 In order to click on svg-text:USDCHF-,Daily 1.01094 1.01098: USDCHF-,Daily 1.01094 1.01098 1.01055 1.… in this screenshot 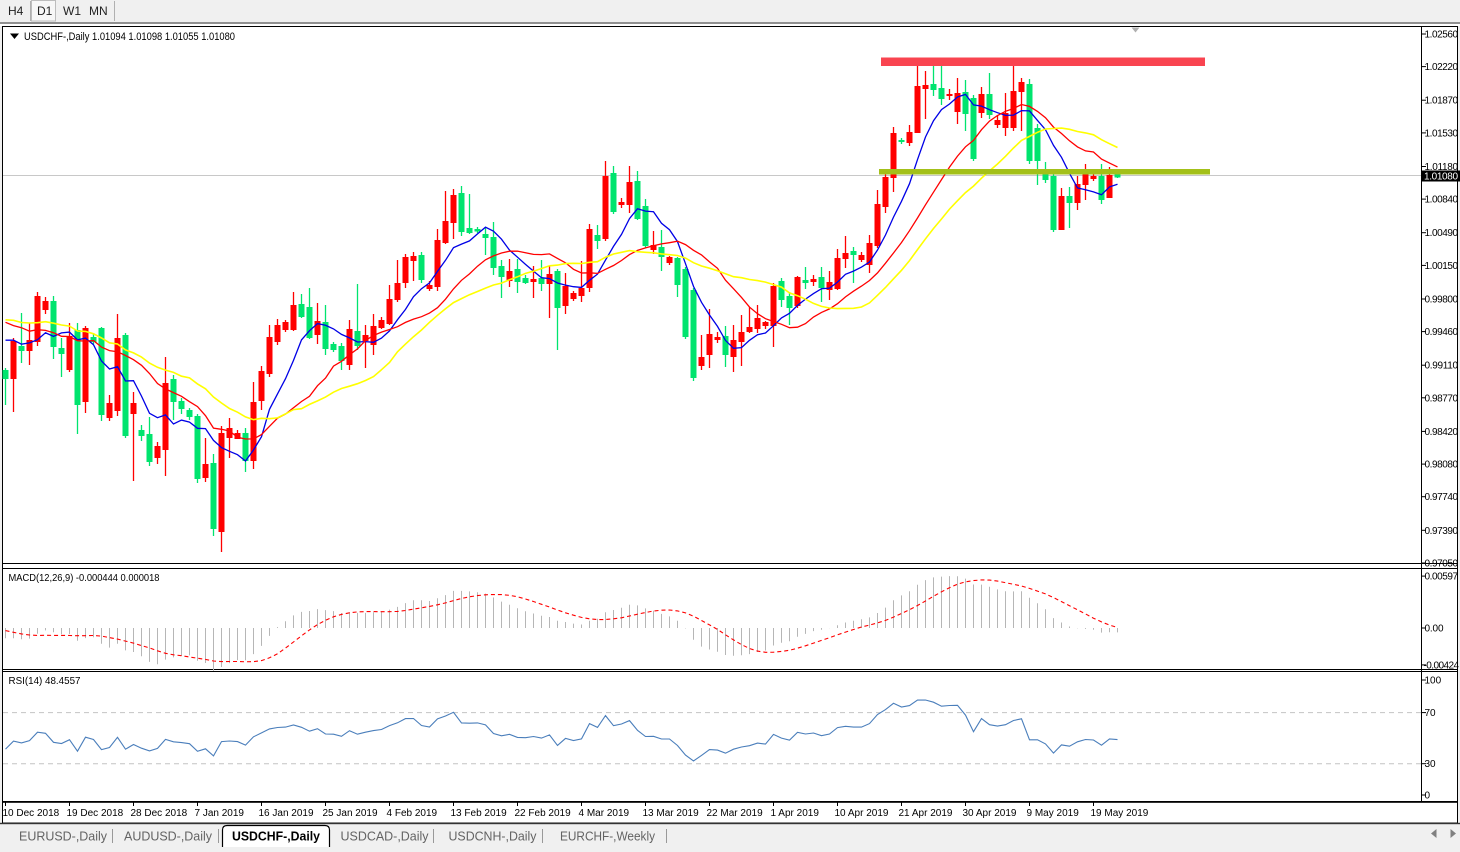, I will do `click(129, 37)`.